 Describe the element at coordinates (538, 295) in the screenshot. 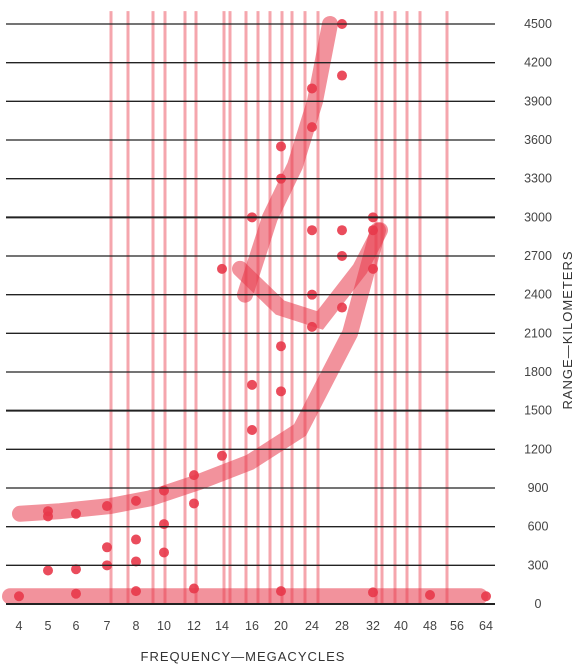

I see `y-tick-label: 2400` at that location.